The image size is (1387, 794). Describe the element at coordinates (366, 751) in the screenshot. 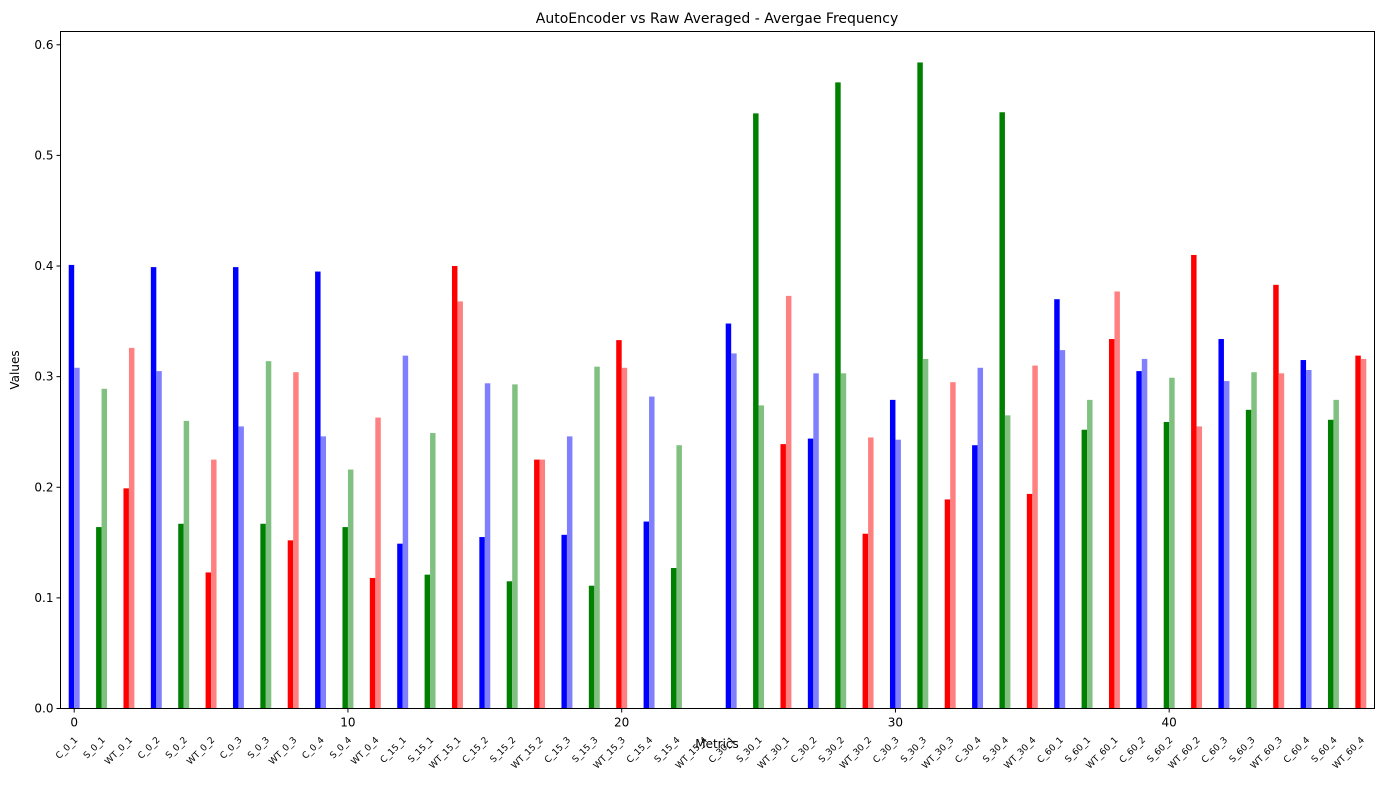

I see `category-label: WT_0_4` at that location.